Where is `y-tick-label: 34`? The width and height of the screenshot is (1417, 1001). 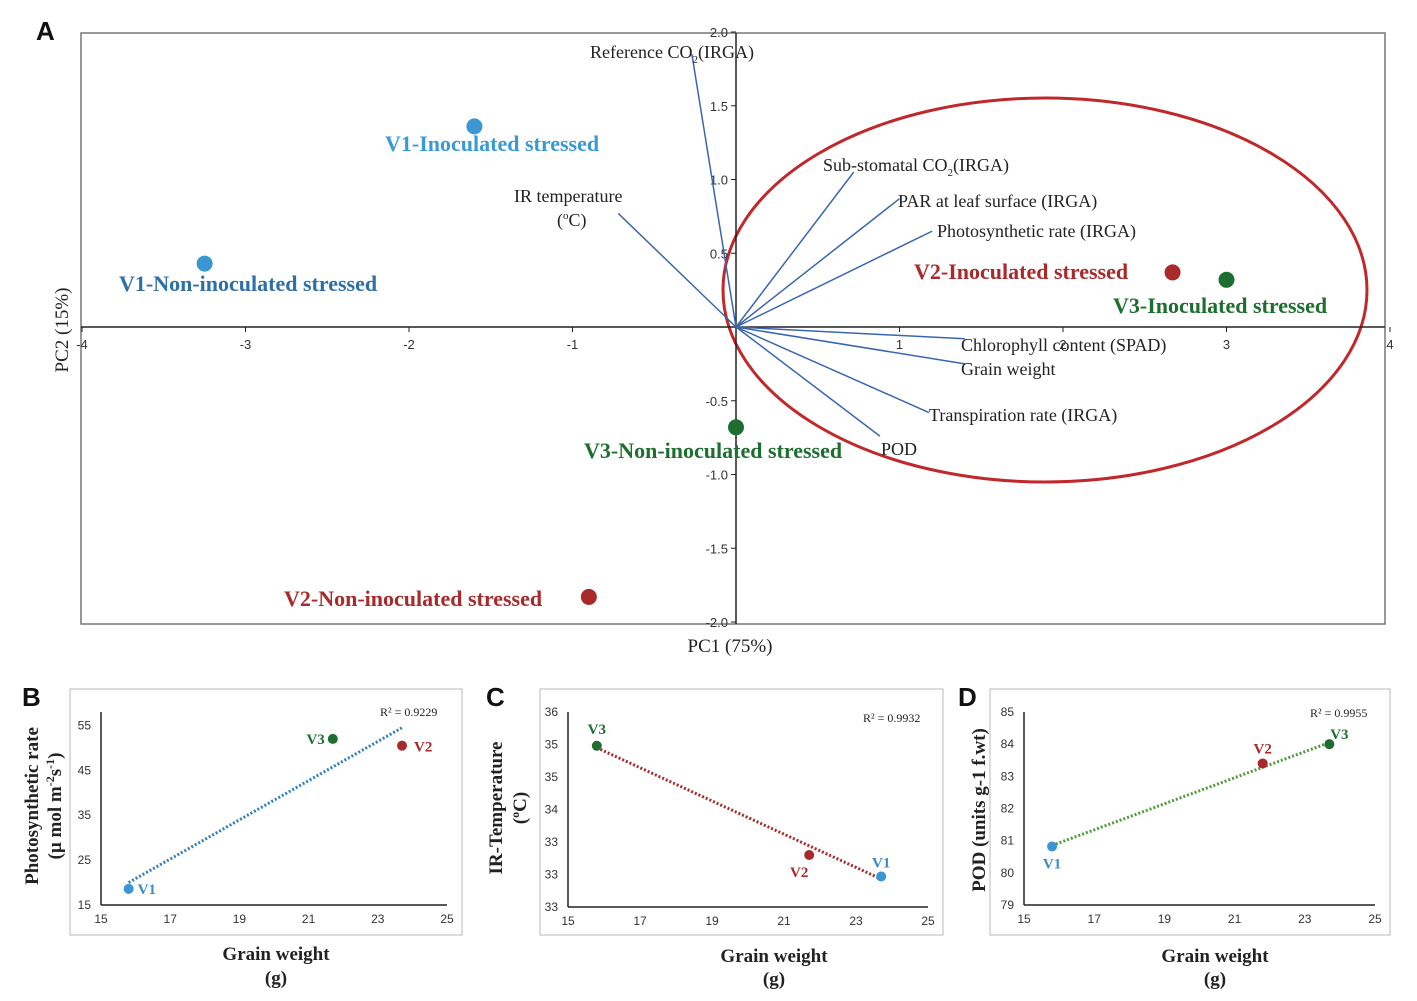
y-tick-label: 34 is located at coordinates (552, 810).